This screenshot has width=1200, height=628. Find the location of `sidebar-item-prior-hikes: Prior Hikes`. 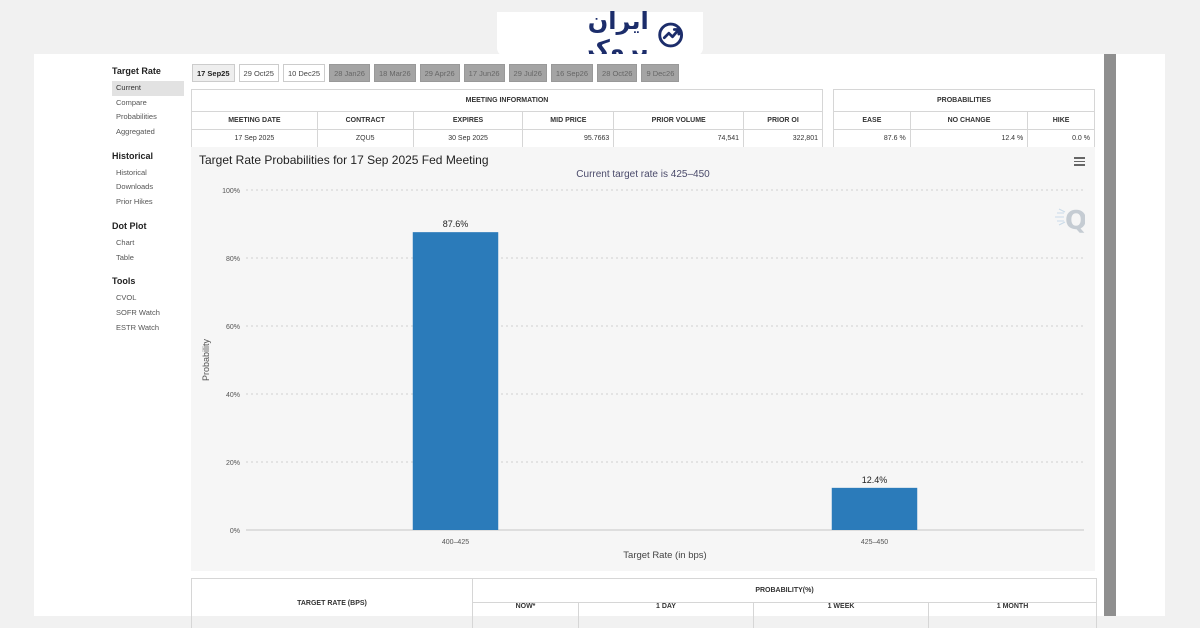

sidebar-item-prior-hikes: Prior Hikes is located at coordinates (134, 202).